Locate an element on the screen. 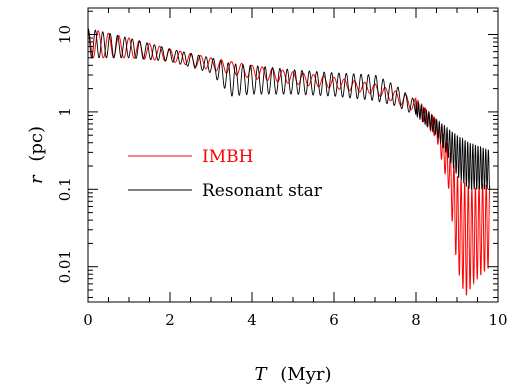 Image resolution: width=518 pixels, height=387 pixels. x-axis-label: T (Myr) is located at coordinates (293, 374).